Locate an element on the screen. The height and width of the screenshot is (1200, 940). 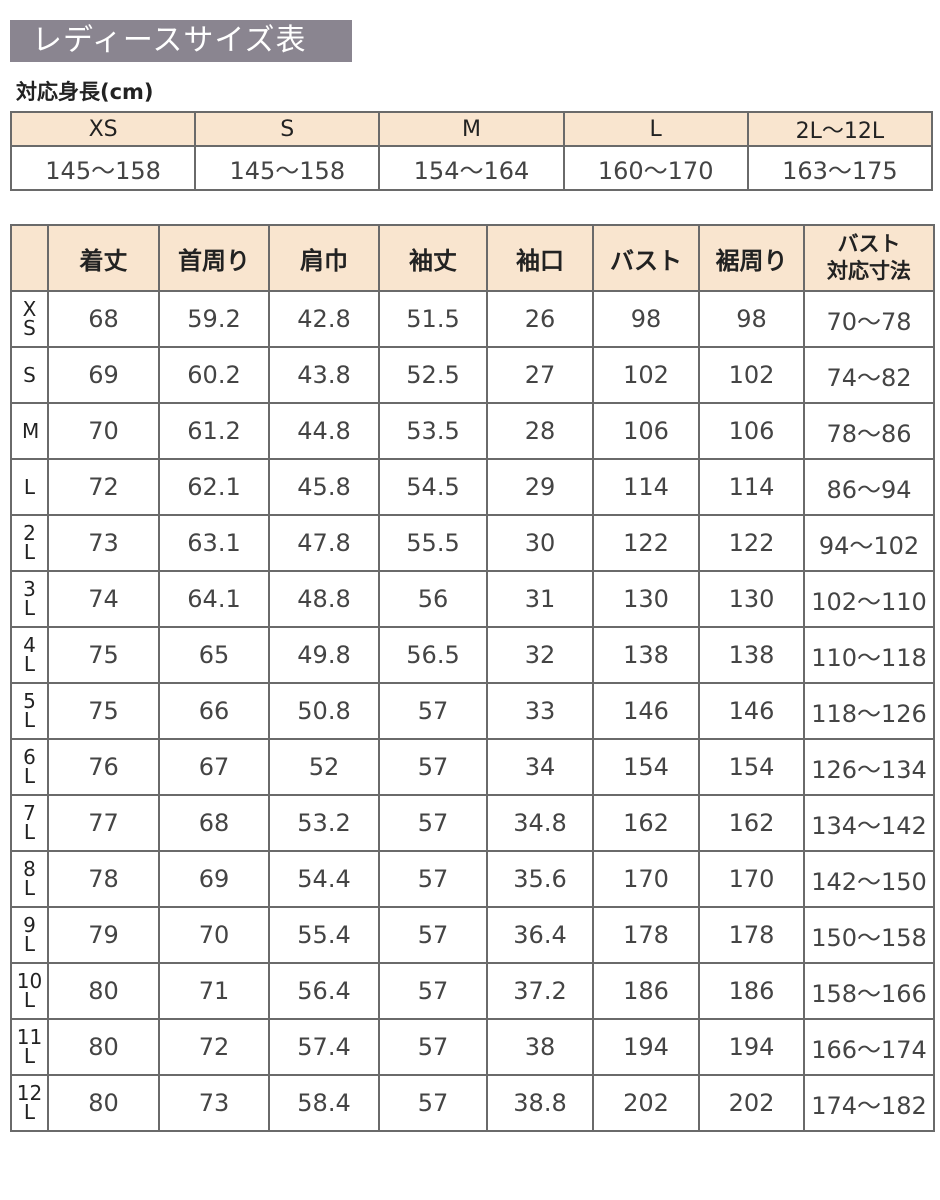
size-label: 4L is located at coordinates (29, 654).